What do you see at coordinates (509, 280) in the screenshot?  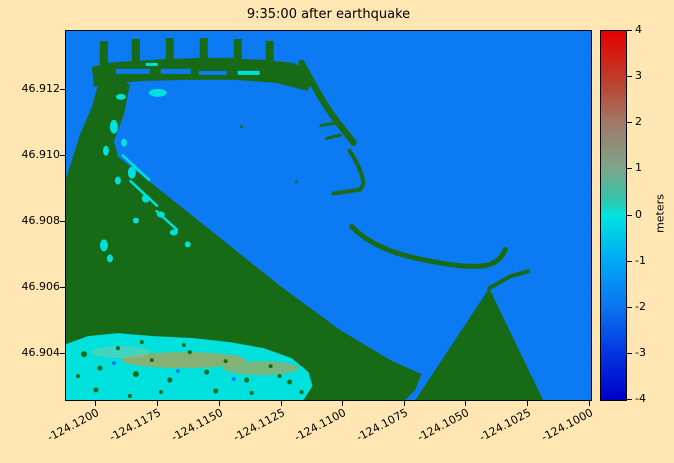 I see `peninsula-spit` at bounding box center [509, 280].